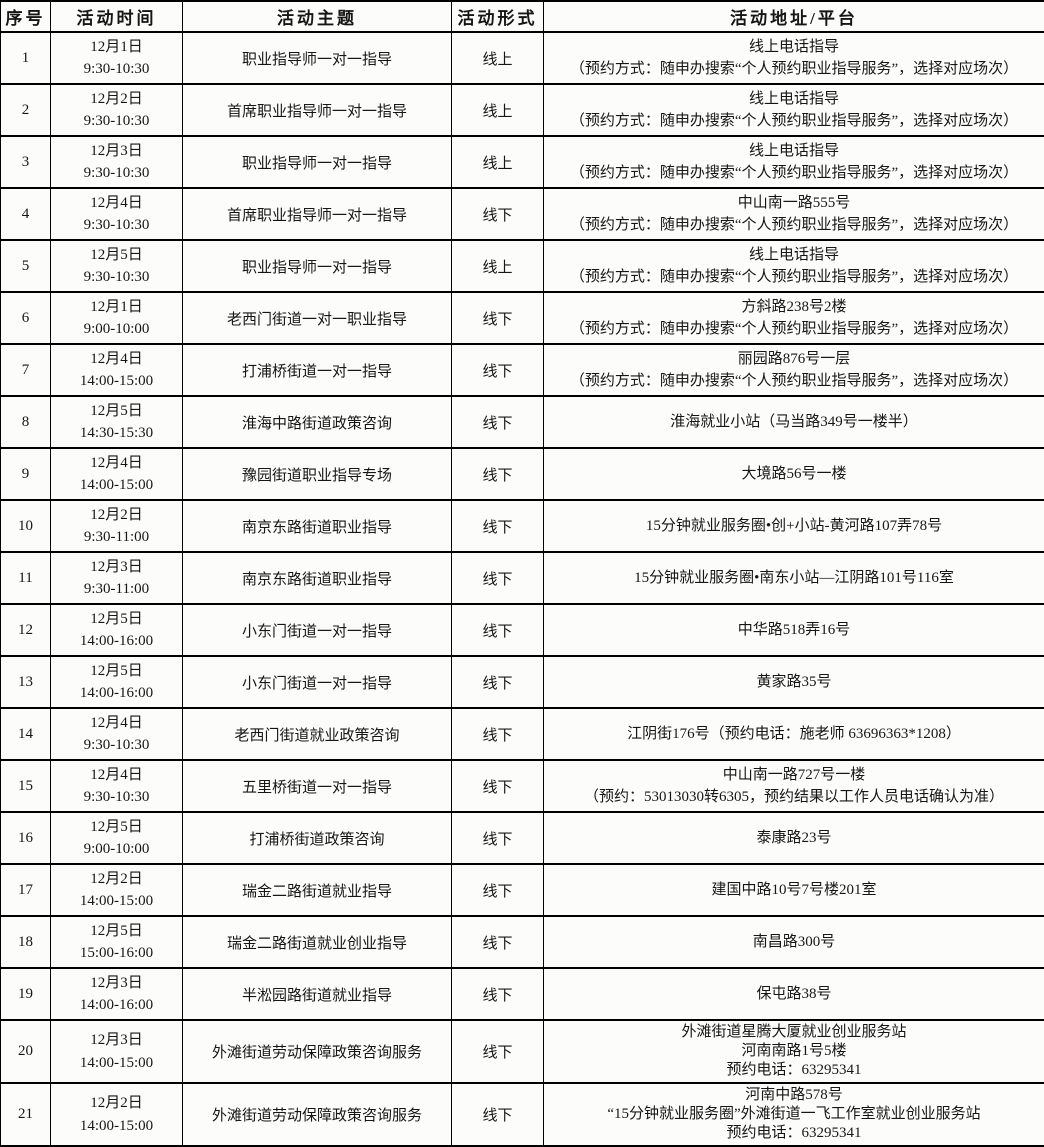 Image resolution: width=1044 pixels, height=1147 pixels. Describe the element at coordinates (794, 1032) in the screenshot. I see `address-line: 外滩街道星腾大厦就业创业服务站` at that location.